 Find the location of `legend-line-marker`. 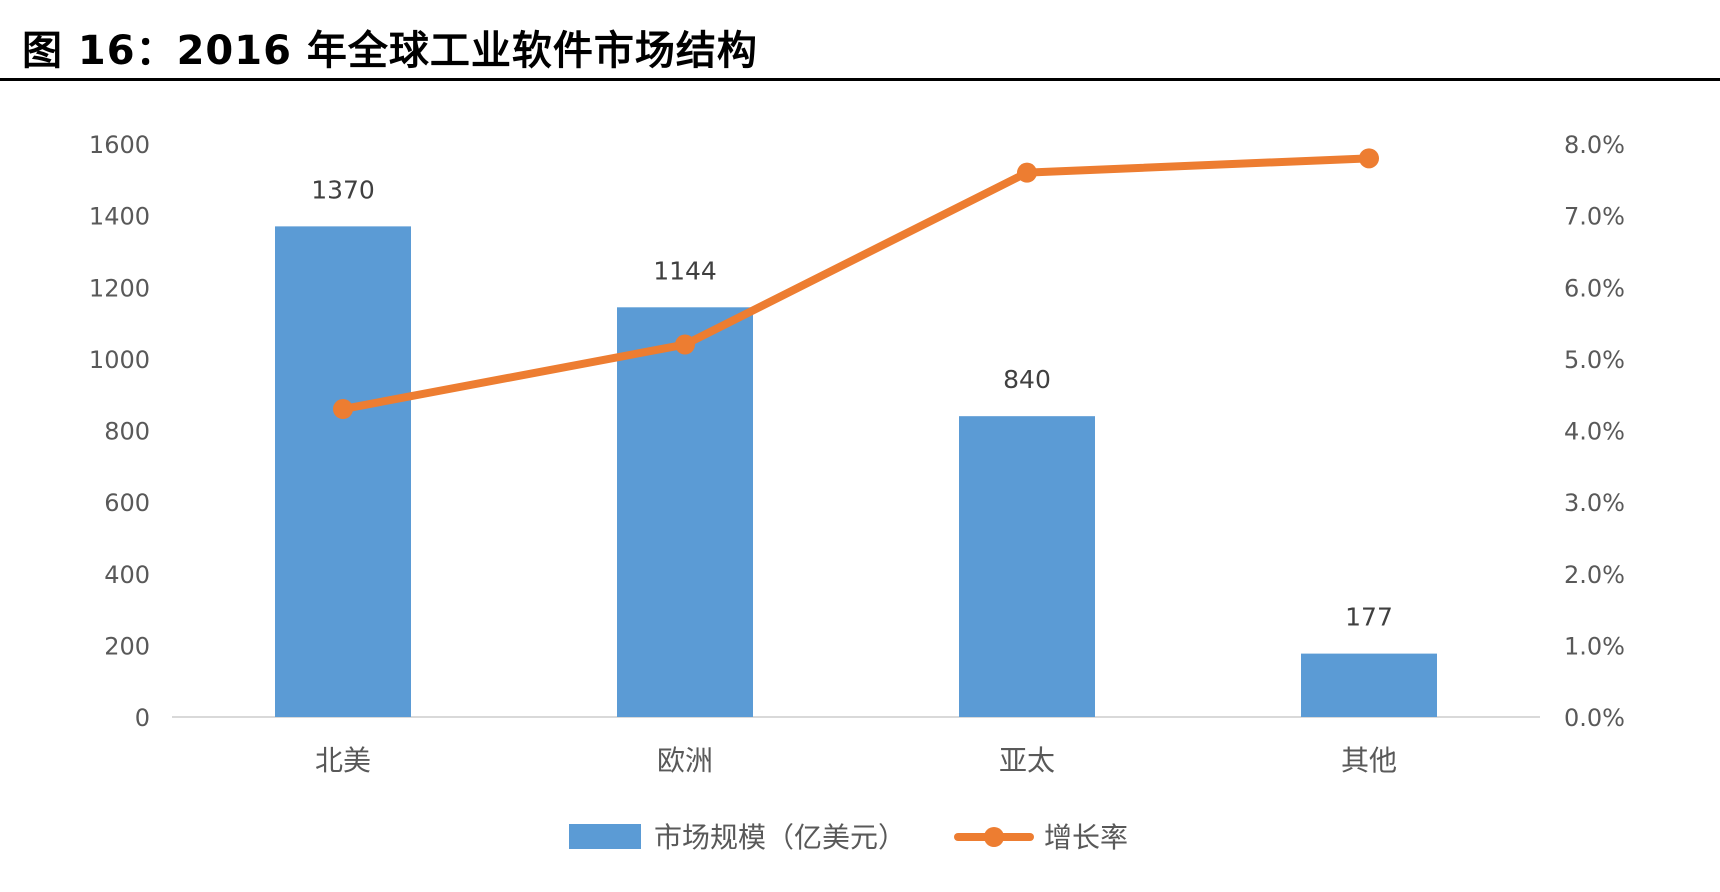

legend-line-marker is located at coordinates (994, 837).